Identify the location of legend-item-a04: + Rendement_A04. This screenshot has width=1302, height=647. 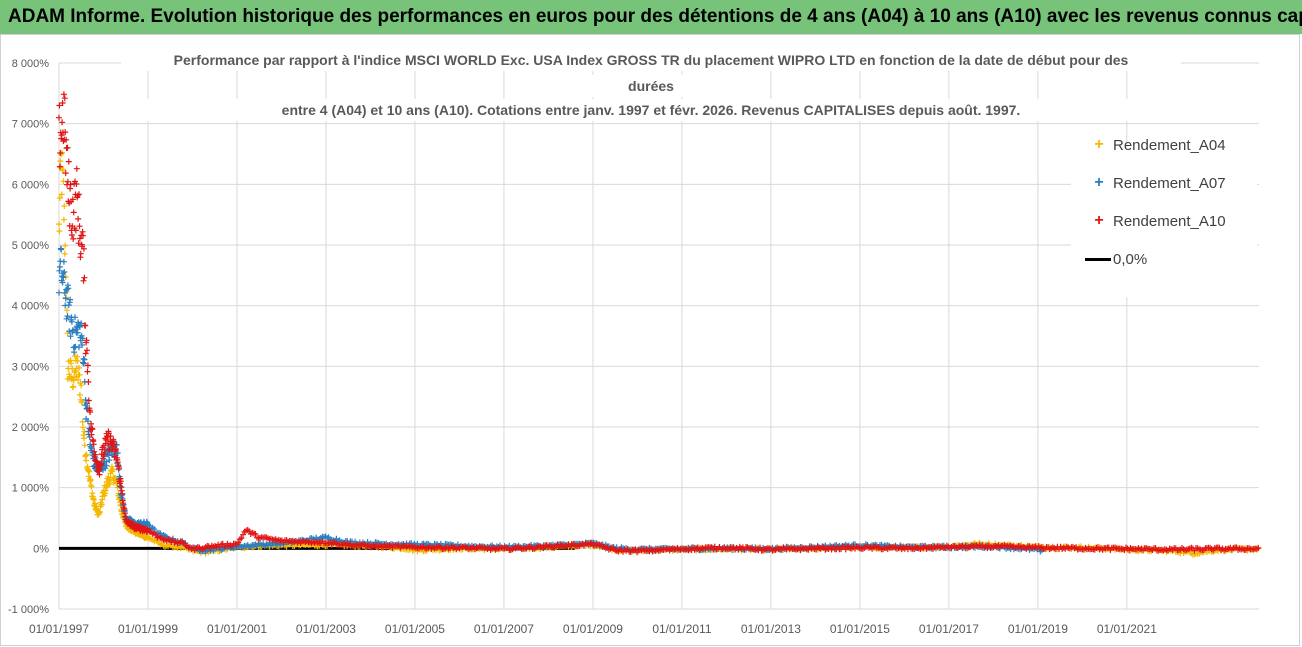
(1155, 145).